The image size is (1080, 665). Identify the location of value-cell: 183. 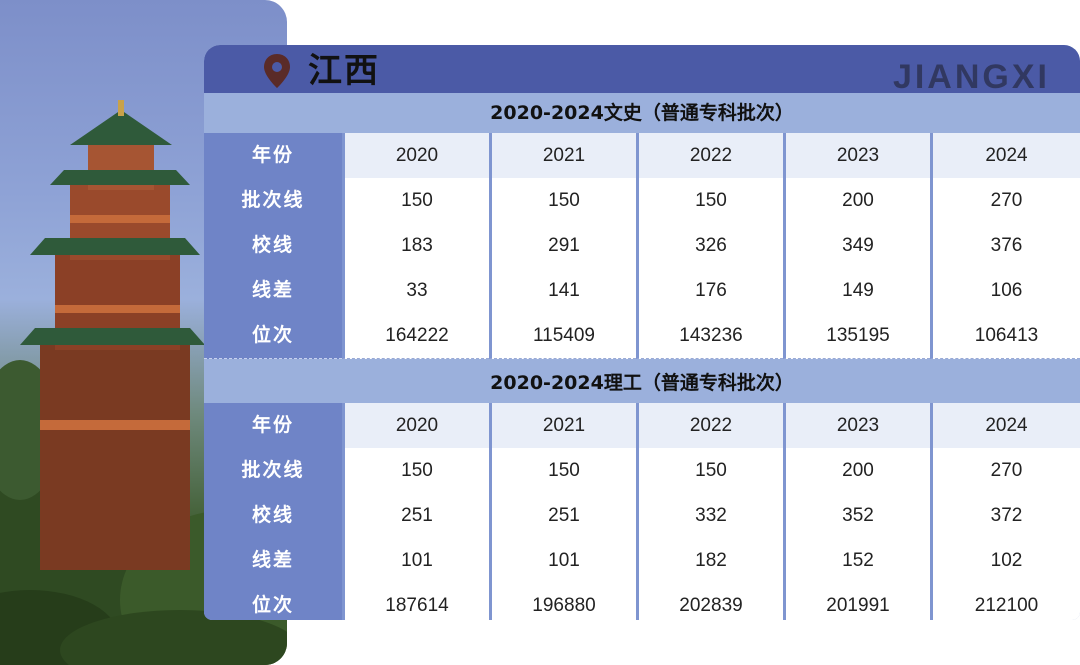
(415, 246).